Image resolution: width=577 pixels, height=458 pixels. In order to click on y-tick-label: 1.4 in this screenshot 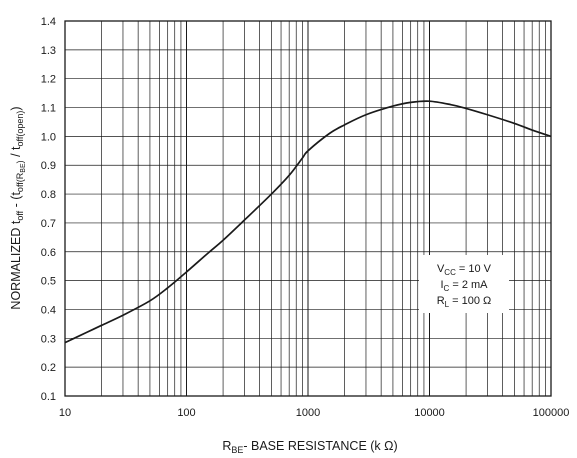, I will do `click(48, 22)`.